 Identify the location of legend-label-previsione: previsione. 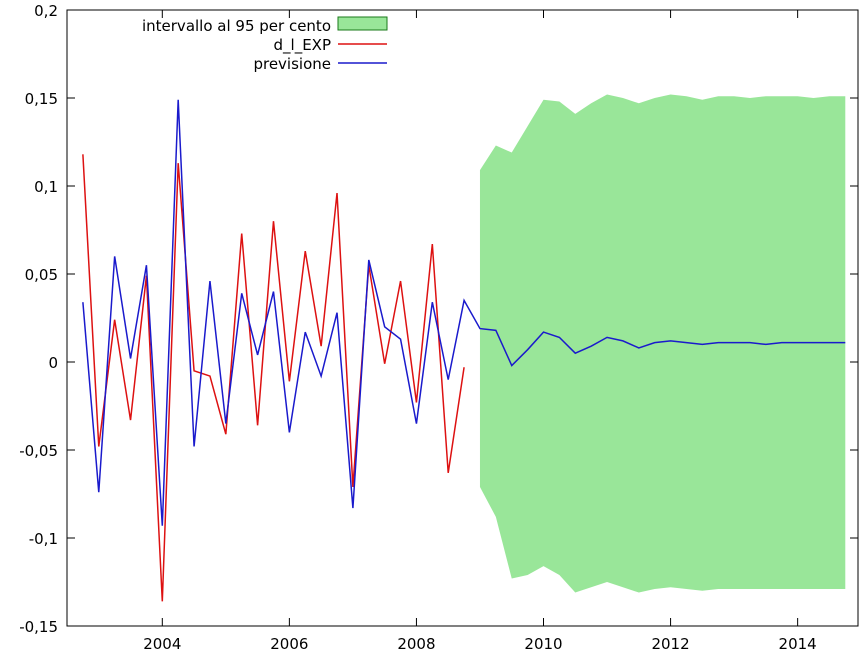
(292, 64).